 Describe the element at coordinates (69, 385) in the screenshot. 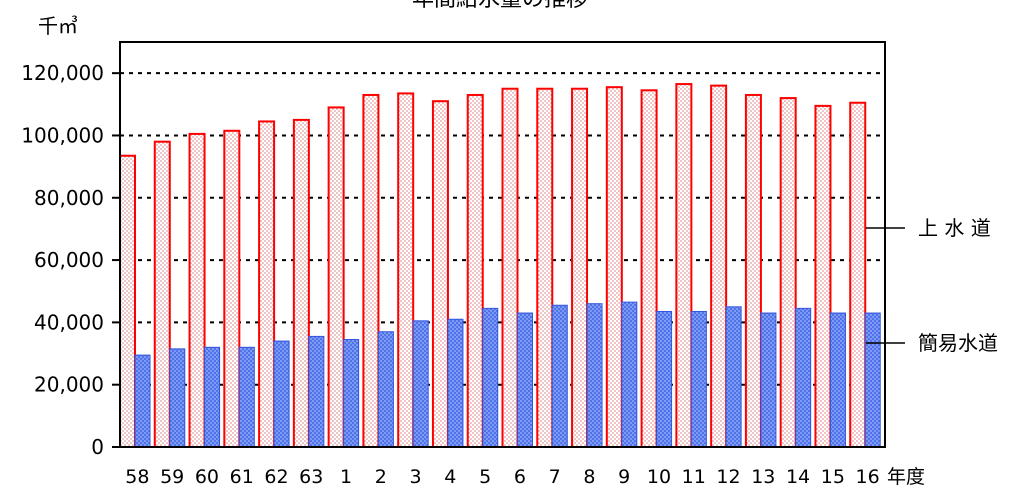

I see `y-tick-label: 20,000` at that location.